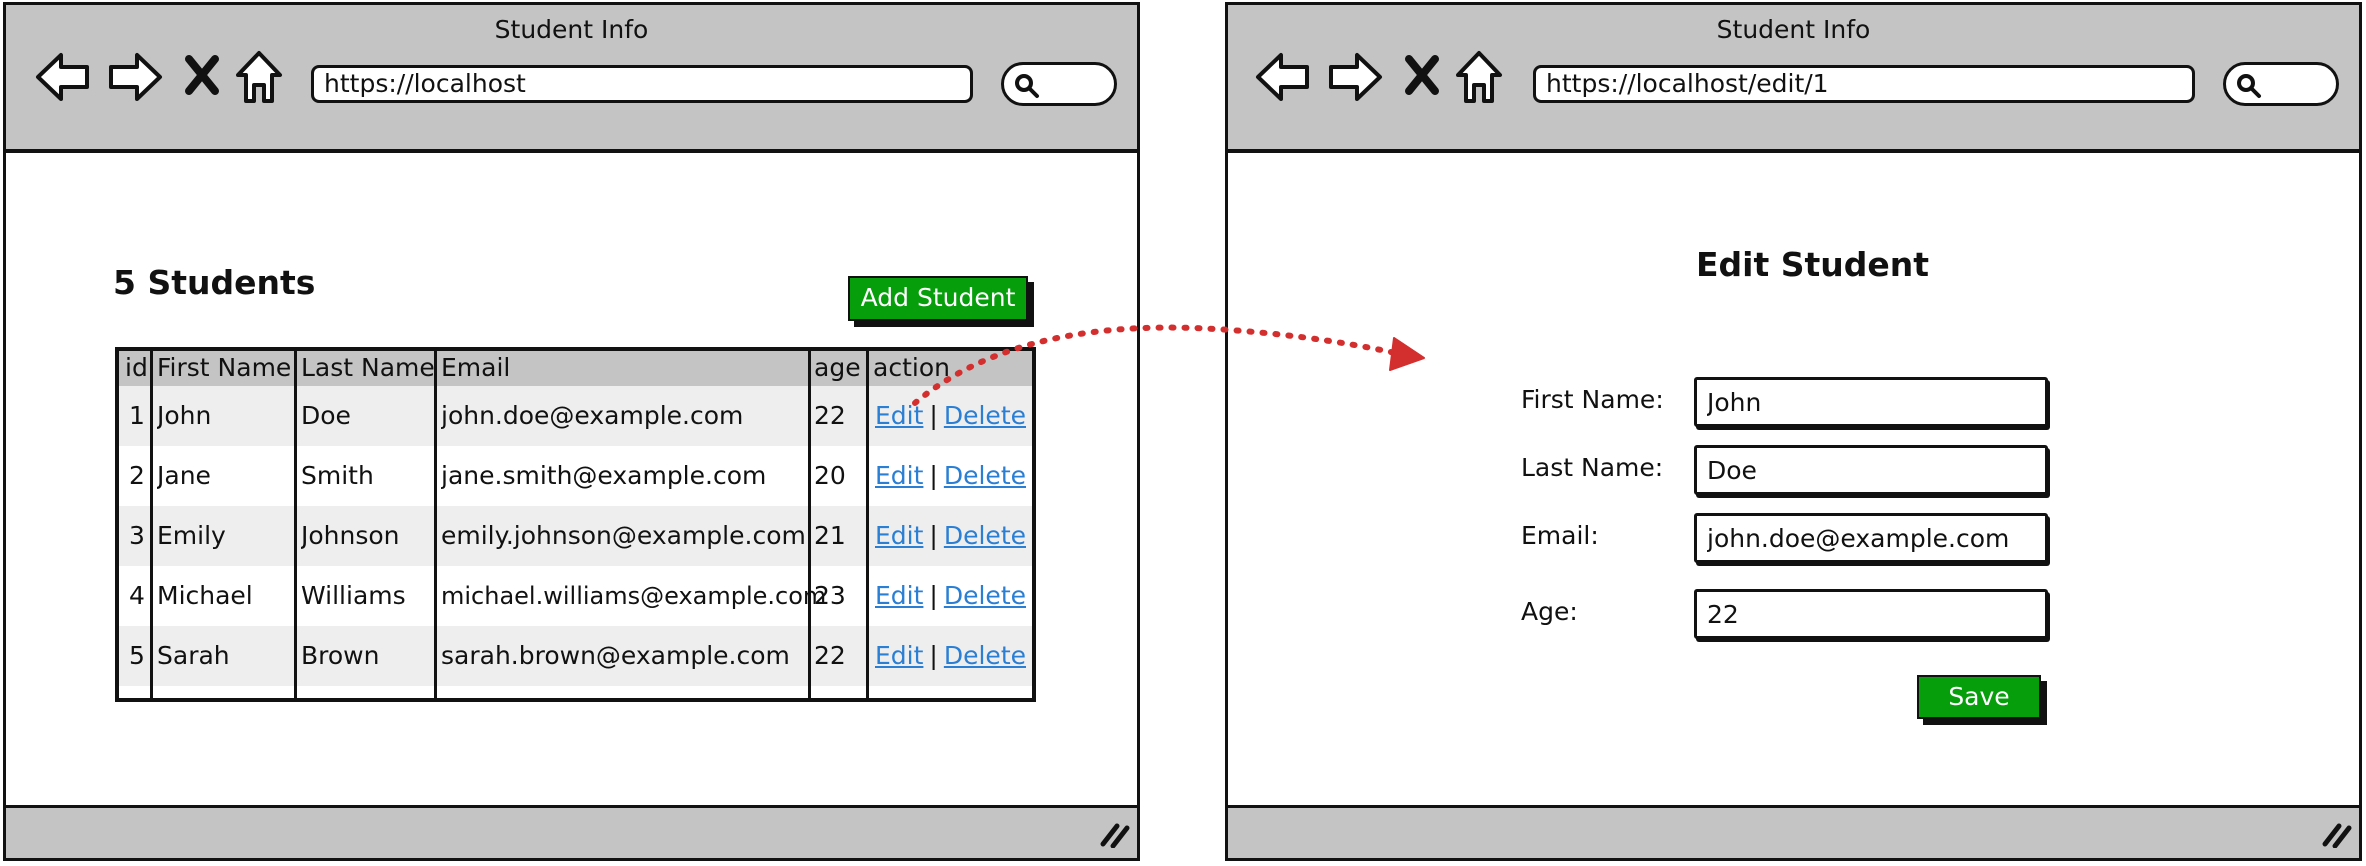  Describe the element at coordinates (592, 415) in the screenshot. I see `cell-email: john.doe@example.com` at that location.